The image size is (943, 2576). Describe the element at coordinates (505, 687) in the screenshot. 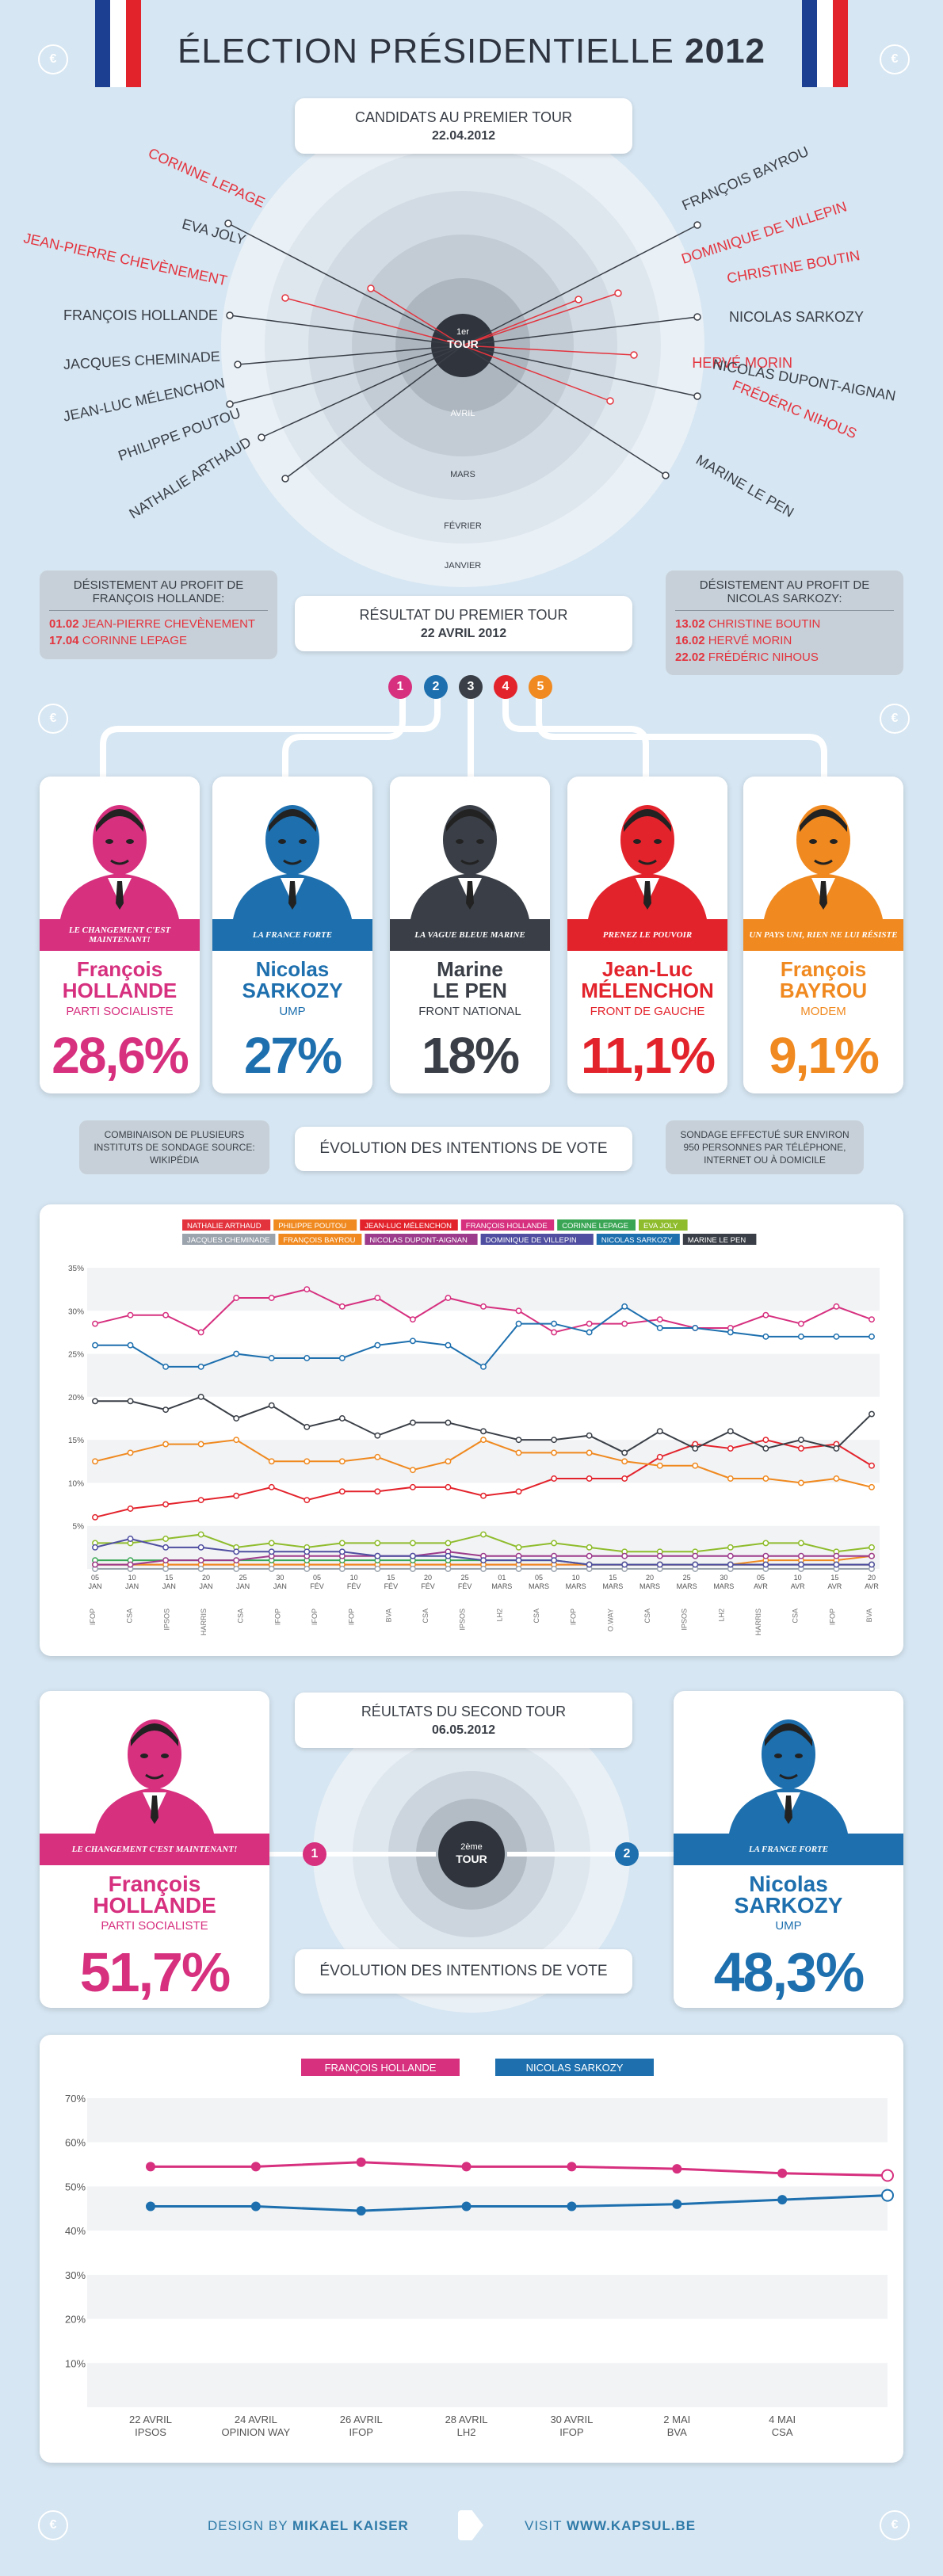

I see `rank-badge: 4` at that location.